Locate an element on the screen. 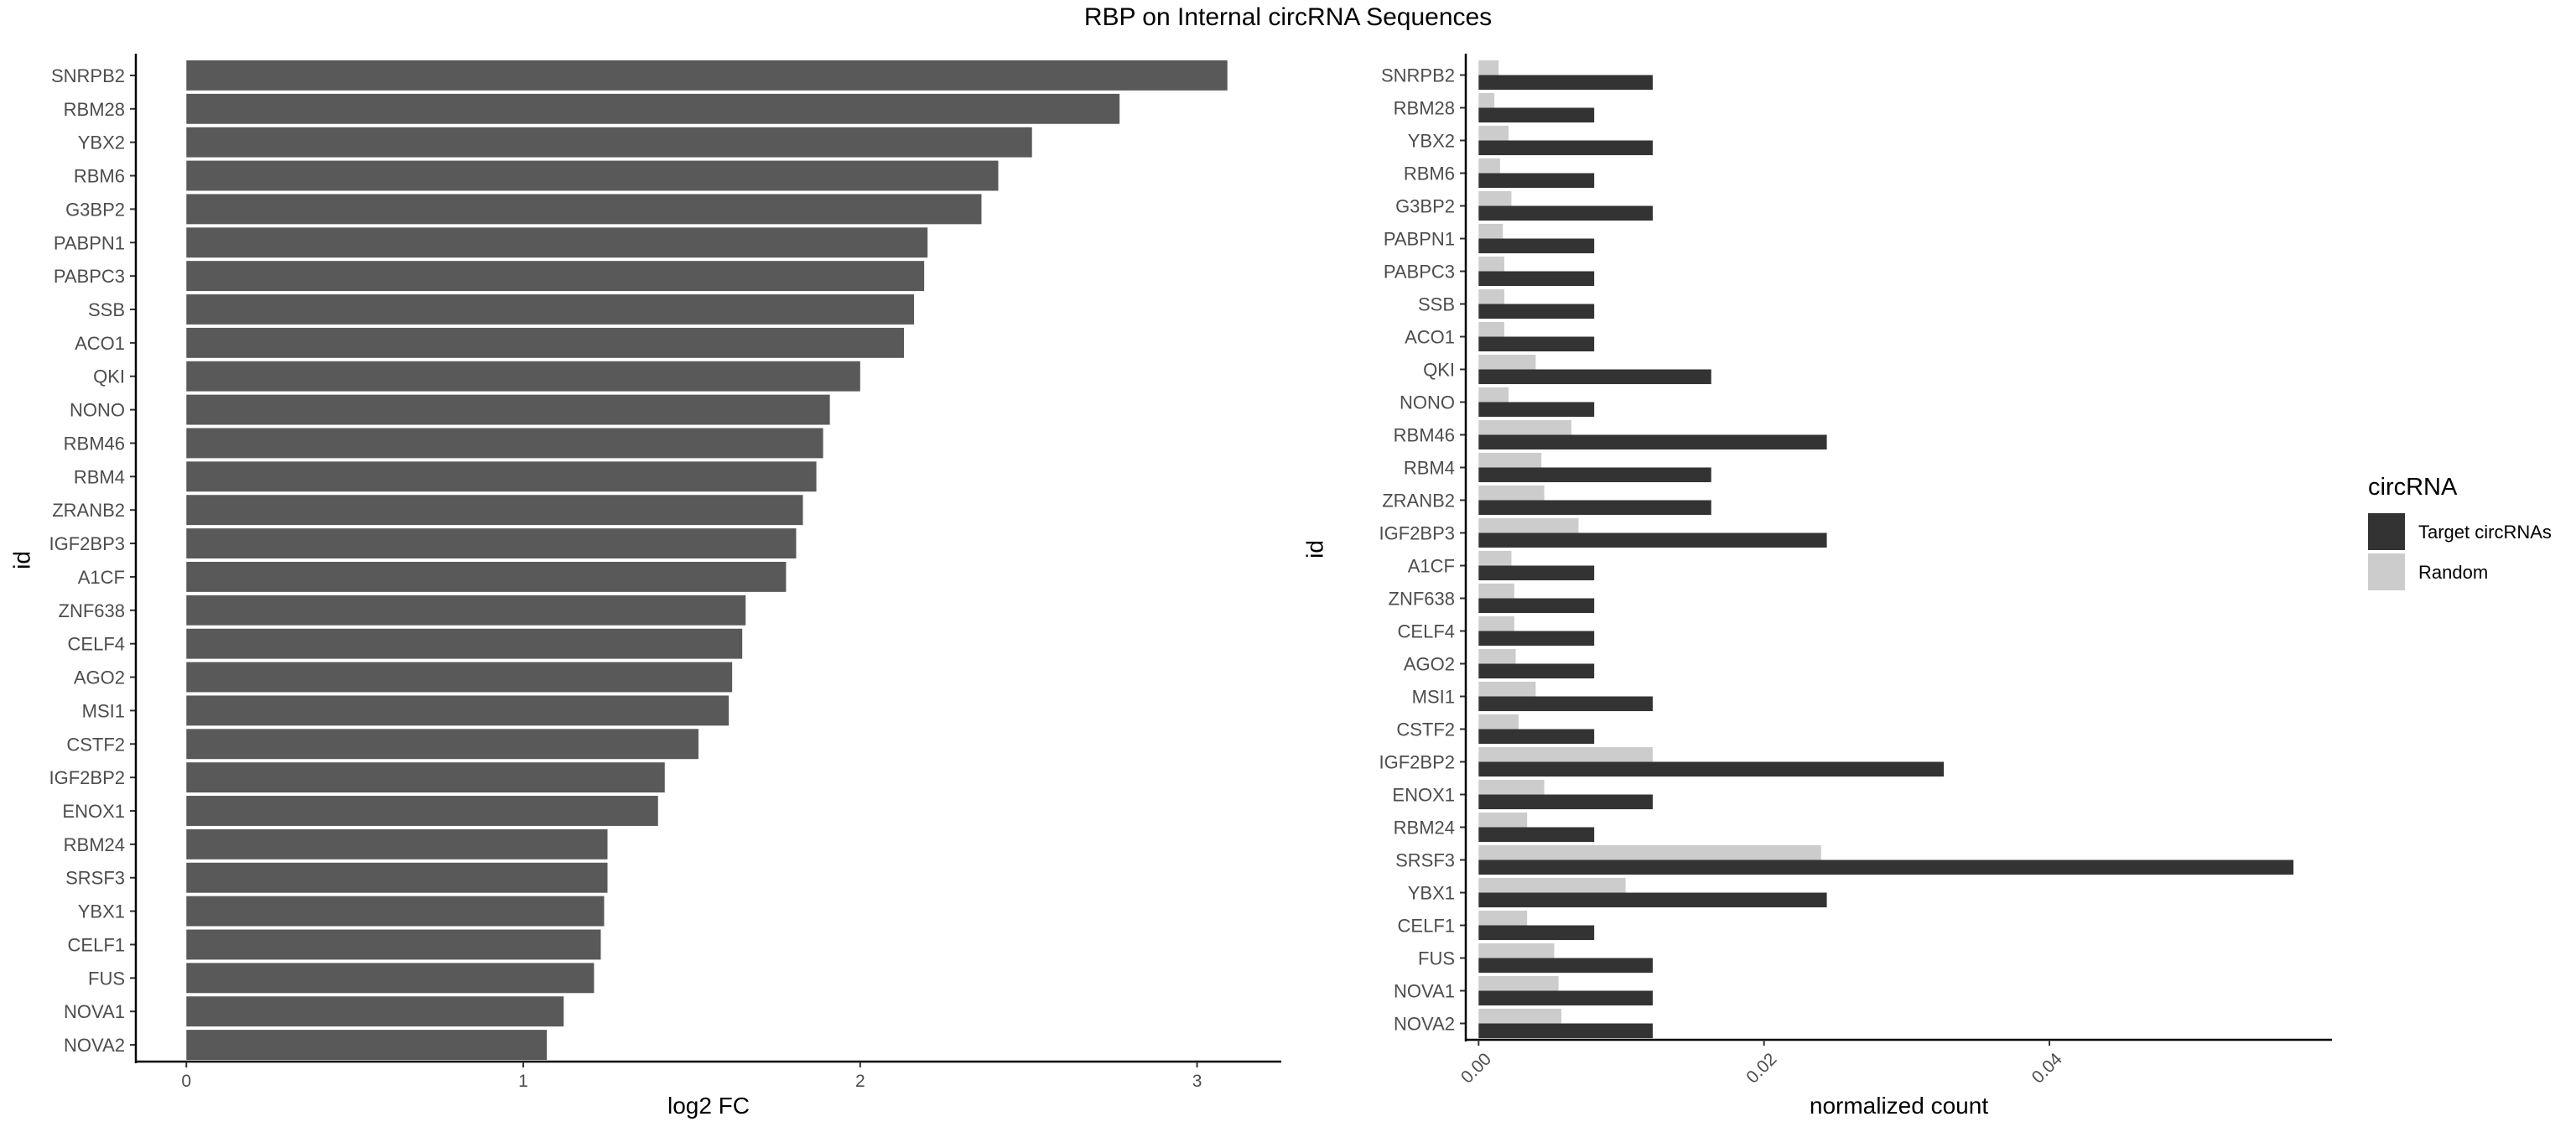 This screenshot has width=2576, height=1127. panel2-y-tick-label: MSI1 is located at coordinates (1433, 697).